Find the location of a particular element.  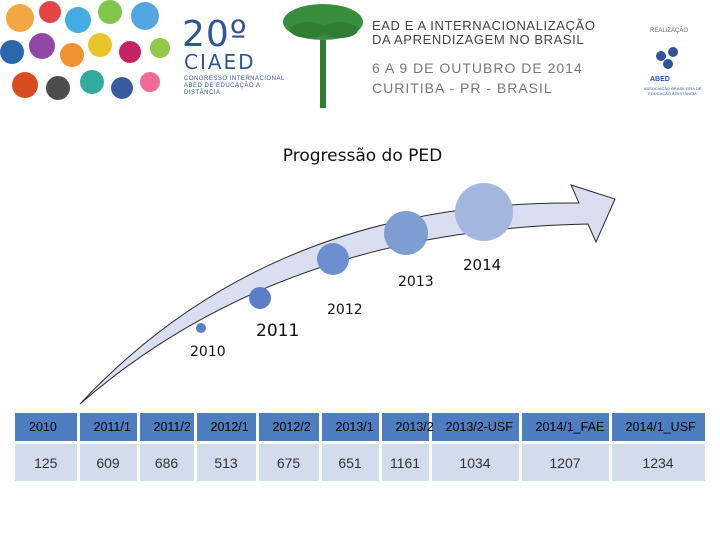

header-cell: 2014/1_FAE is located at coordinates (566, 428).